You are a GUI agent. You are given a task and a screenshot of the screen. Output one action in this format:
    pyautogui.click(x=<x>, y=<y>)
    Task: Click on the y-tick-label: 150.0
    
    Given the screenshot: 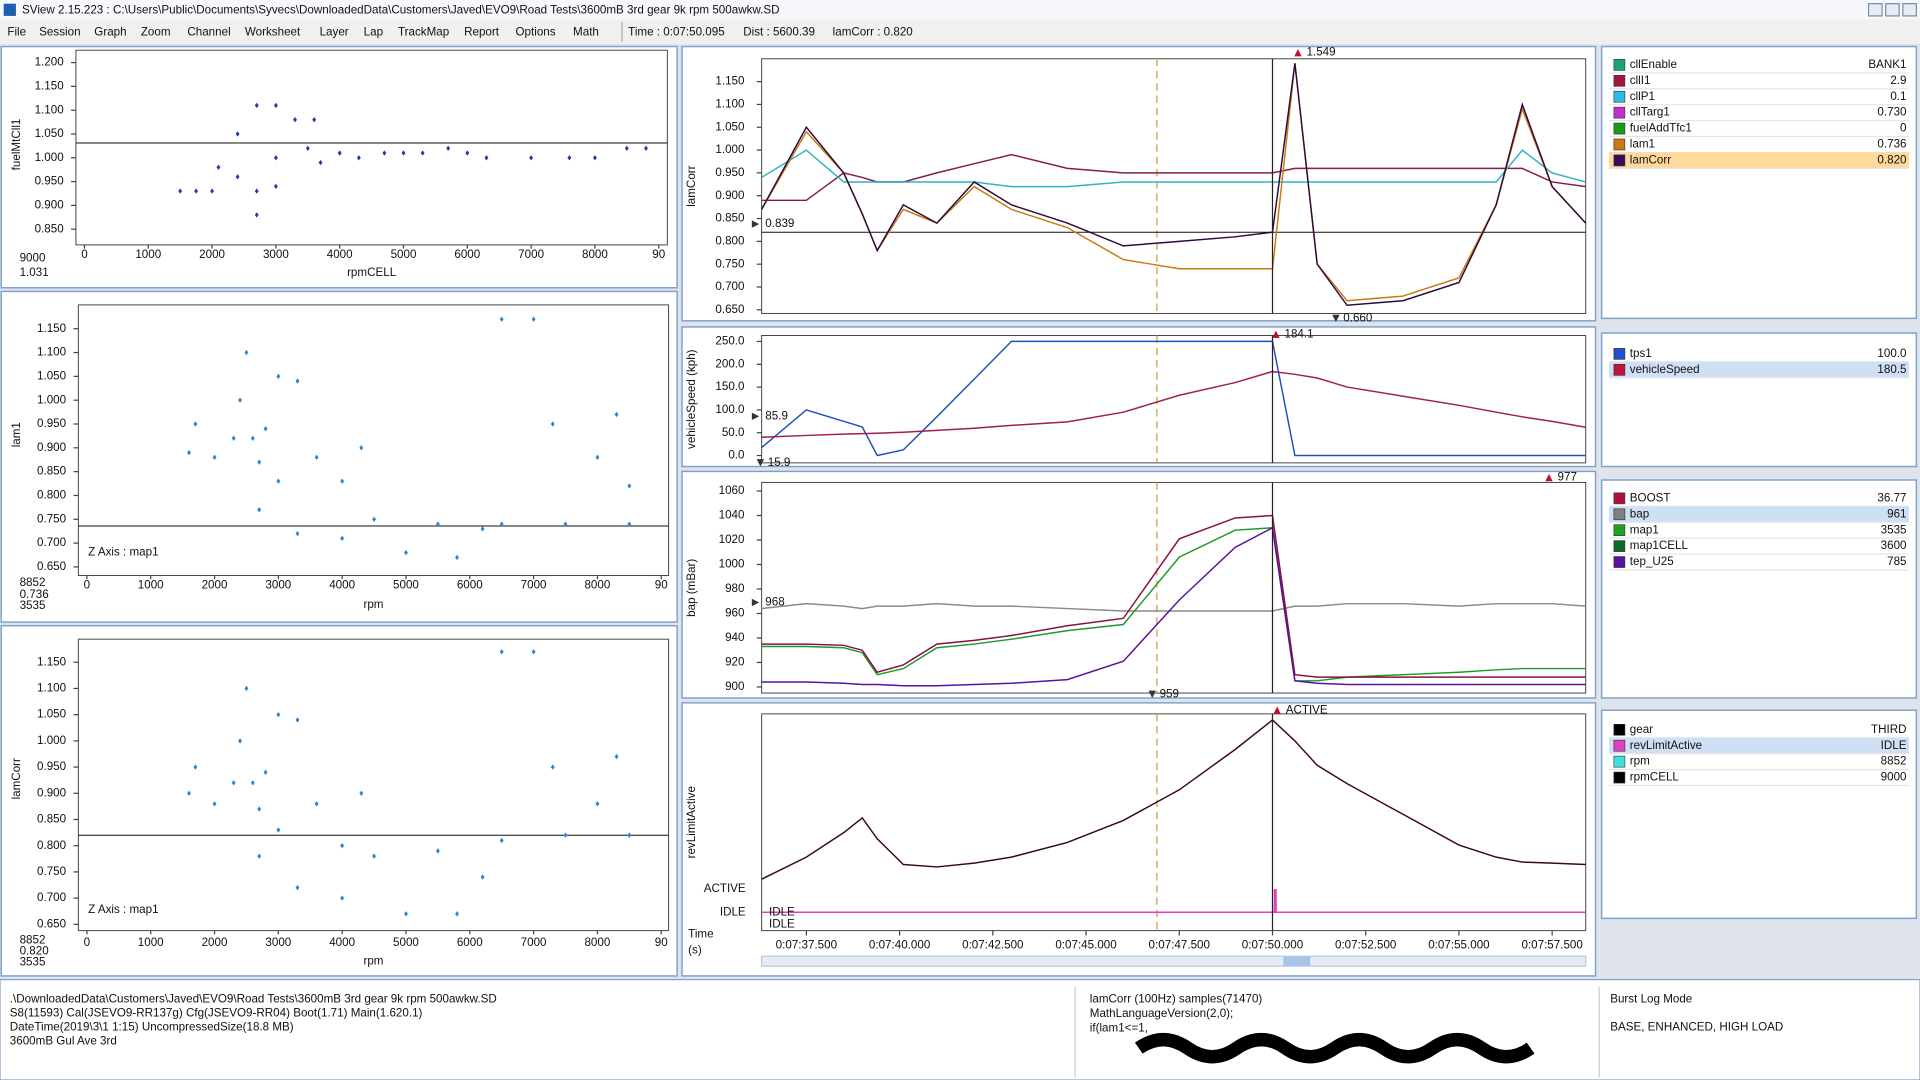 What is the action you would take?
    pyautogui.click(x=730, y=386)
    